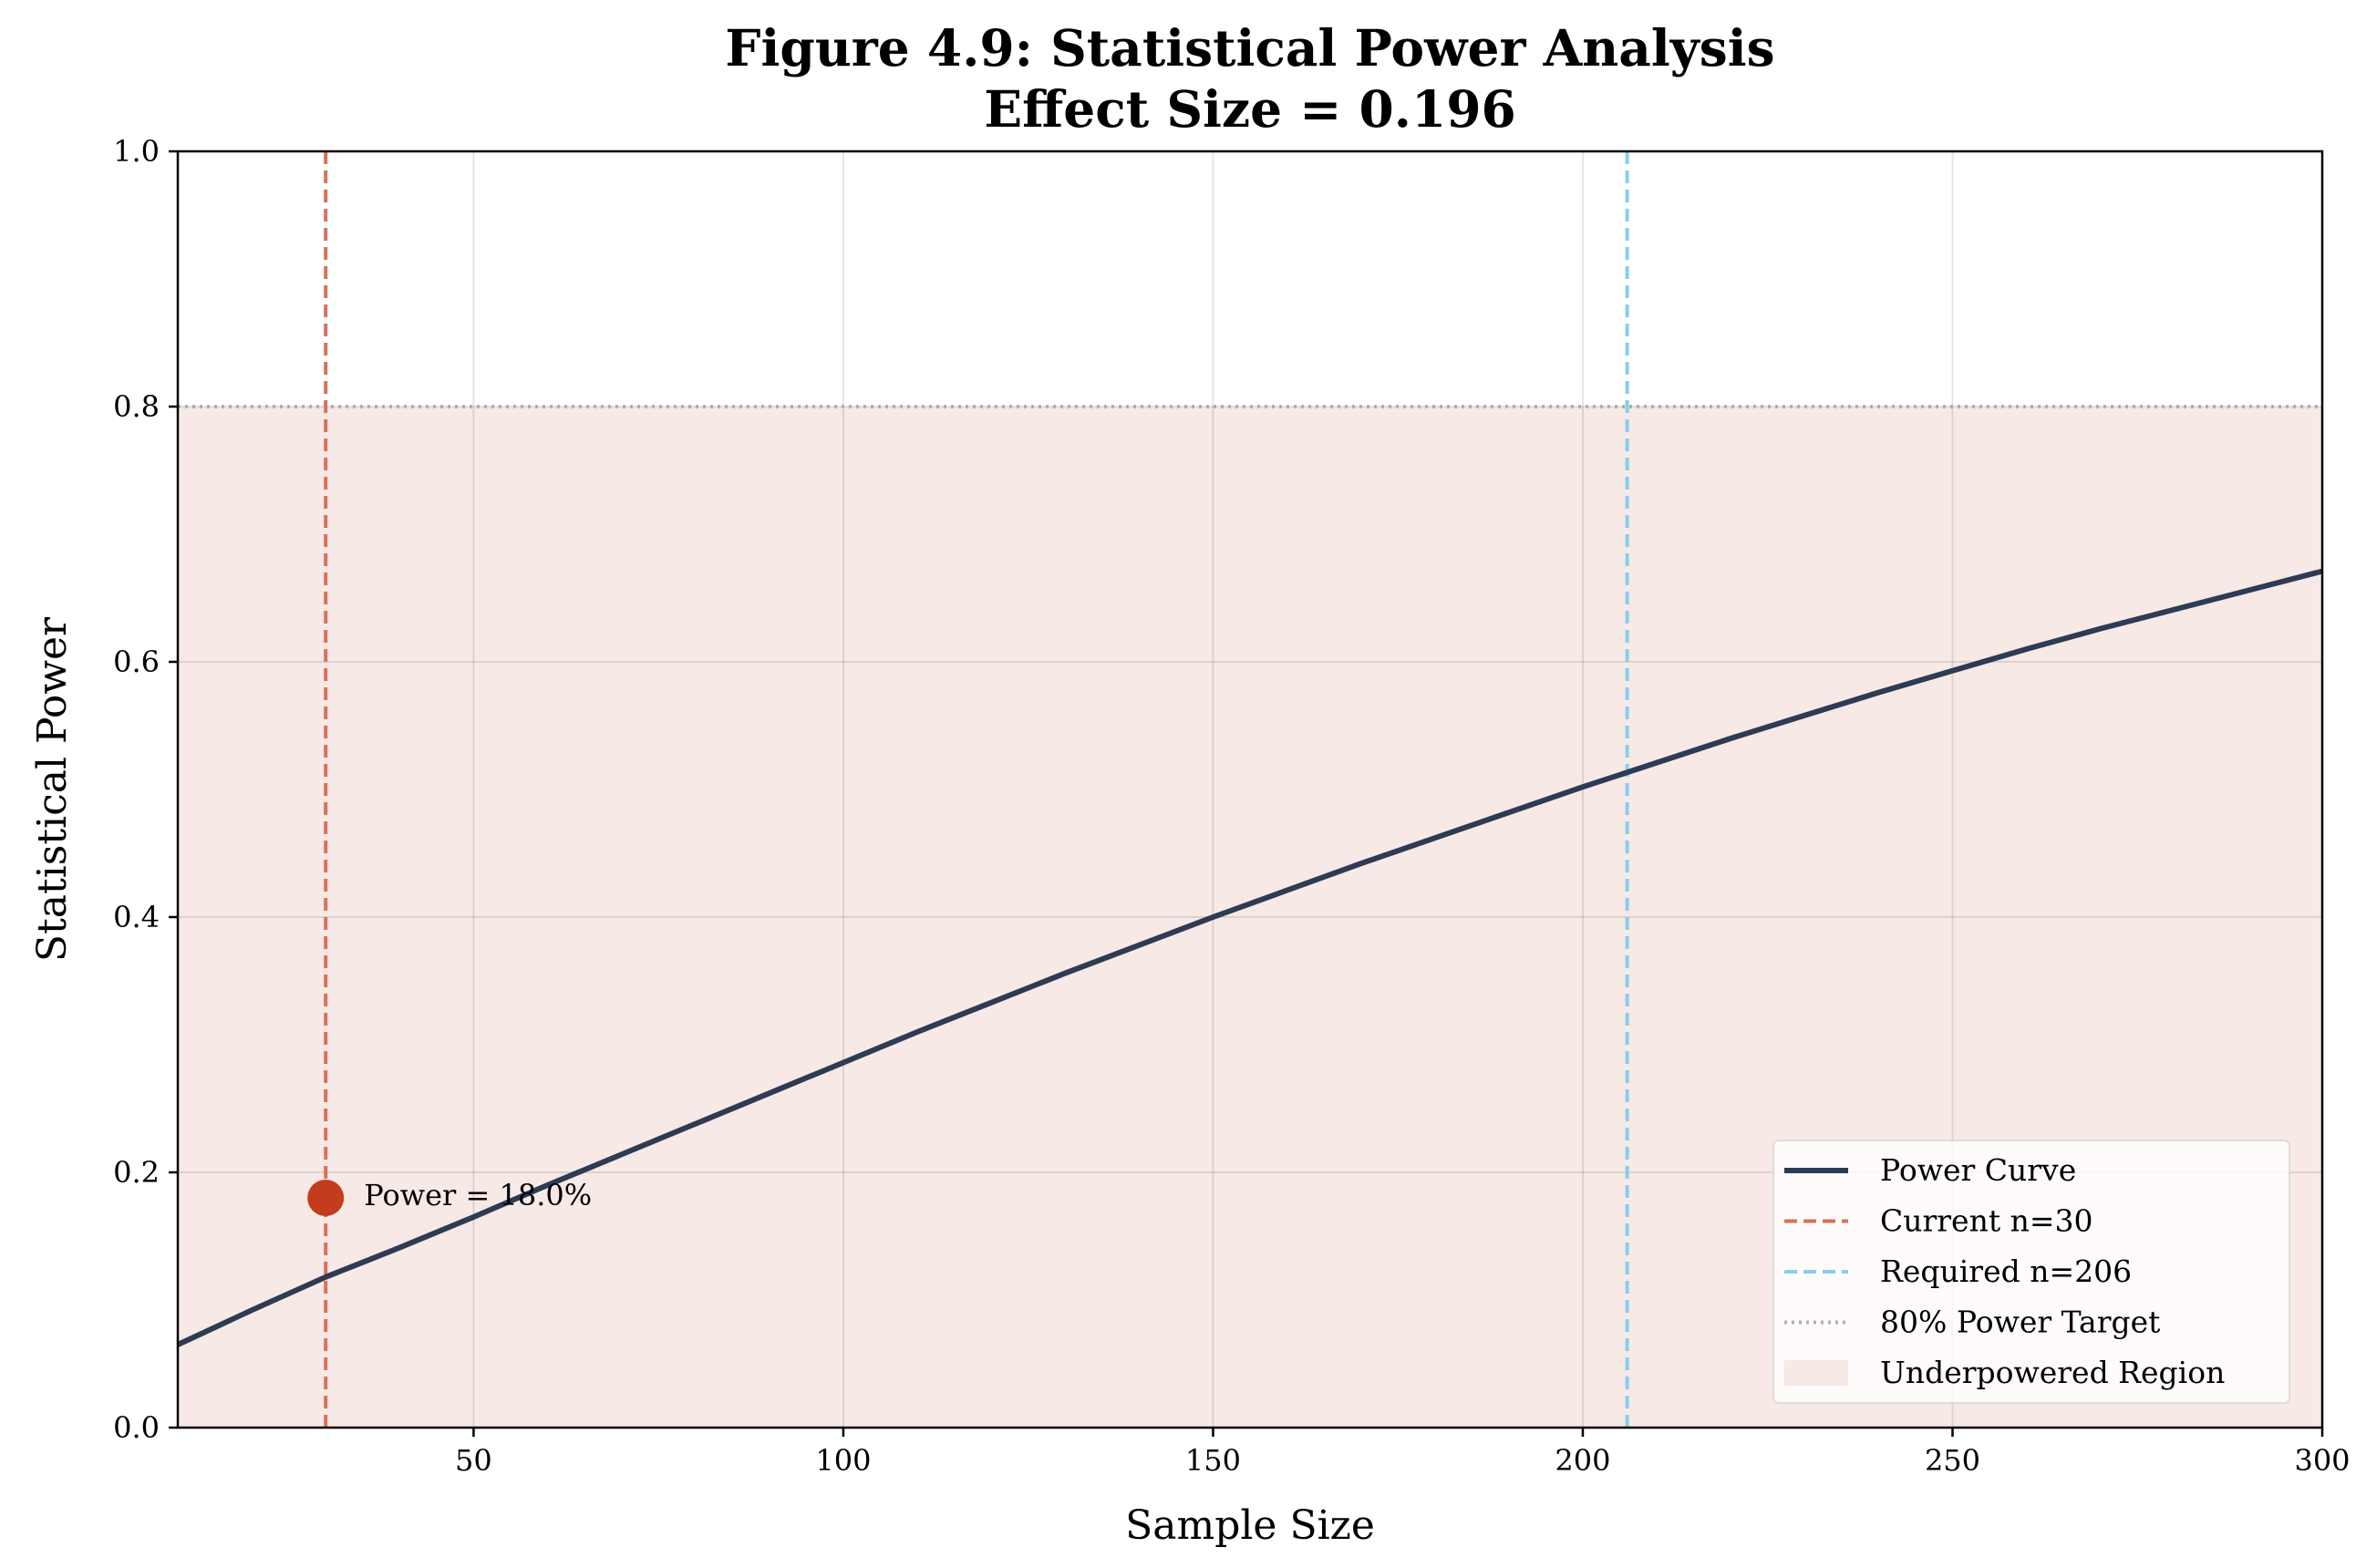 Image resolution: width=2356 pixels, height=1568 pixels. What do you see at coordinates (473, 1460) in the screenshot?
I see `x-tick-label-50: 50` at bounding box center [473, 1460].